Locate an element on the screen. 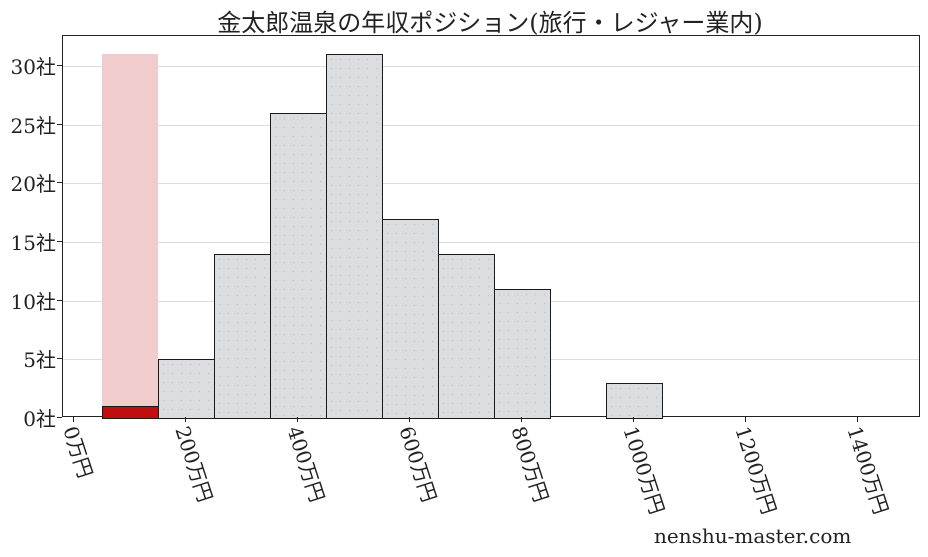 This screenshot has width=928, height=557. y-tick-label: 30社 is located at coordinates (33, 67).